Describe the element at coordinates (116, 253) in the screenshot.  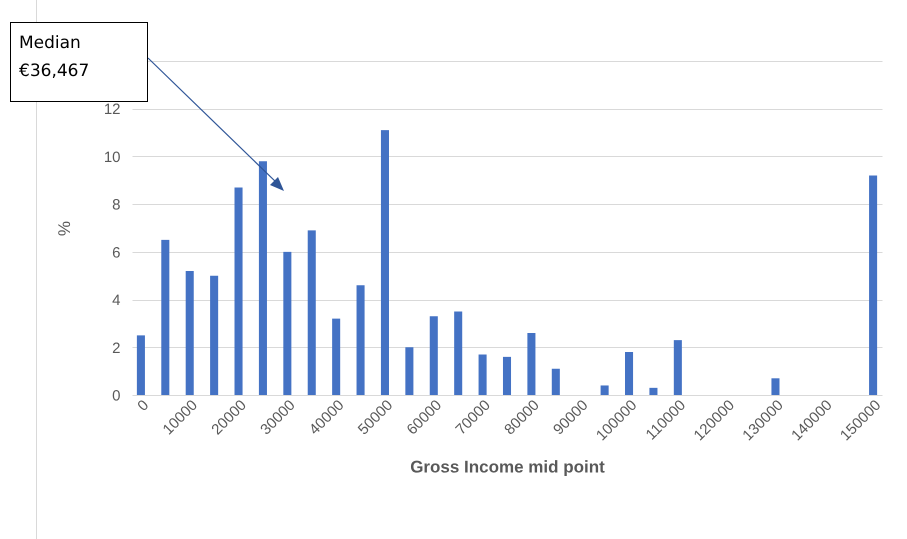
I see `y-tick-label: 6` at that location.